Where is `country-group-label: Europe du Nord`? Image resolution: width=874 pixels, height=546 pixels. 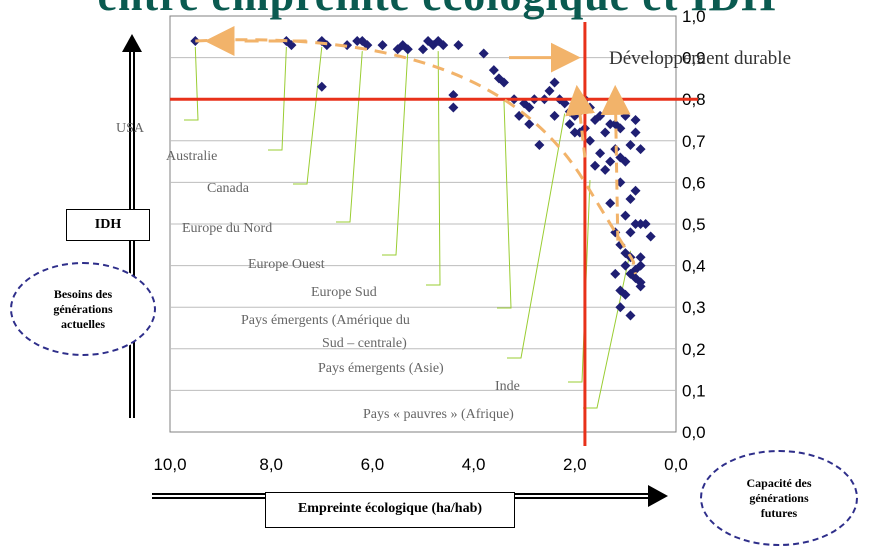 country-group-label: Europe du Nord is located at coordinates (227, 228).